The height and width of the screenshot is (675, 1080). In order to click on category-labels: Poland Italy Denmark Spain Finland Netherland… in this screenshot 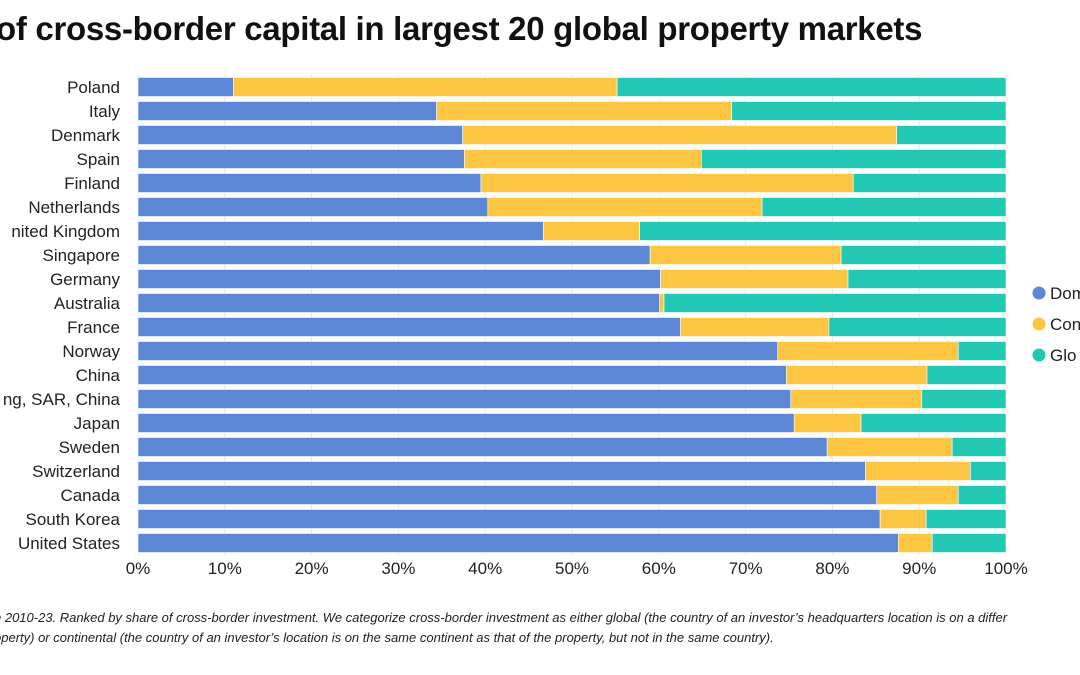, I will do `click(62, 315)`.